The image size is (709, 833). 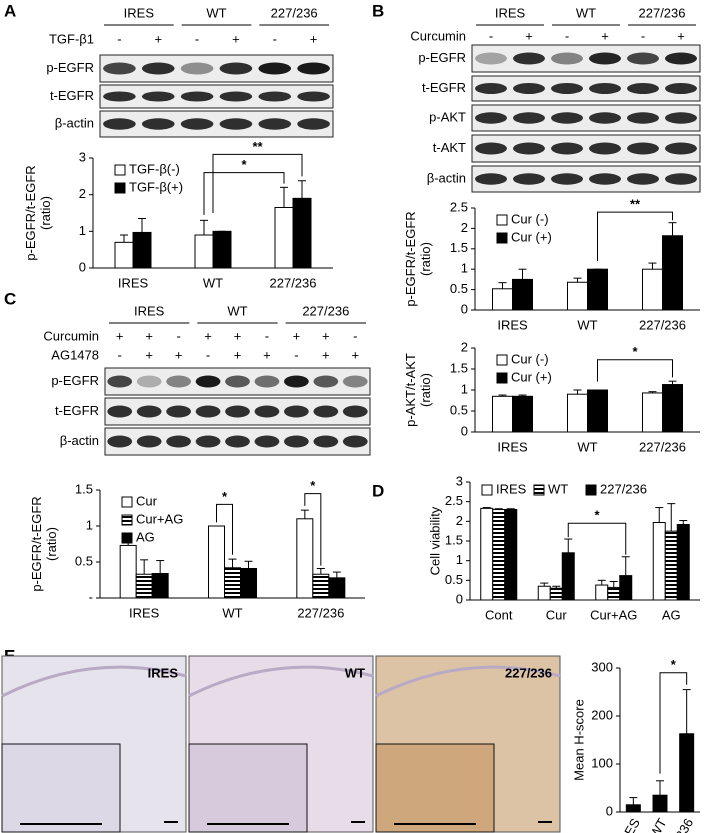 What do you see at coordinates (45, 213) in the screenshot?
I see `y-axis-label: (ratio)` at bounding box center [45, 213].